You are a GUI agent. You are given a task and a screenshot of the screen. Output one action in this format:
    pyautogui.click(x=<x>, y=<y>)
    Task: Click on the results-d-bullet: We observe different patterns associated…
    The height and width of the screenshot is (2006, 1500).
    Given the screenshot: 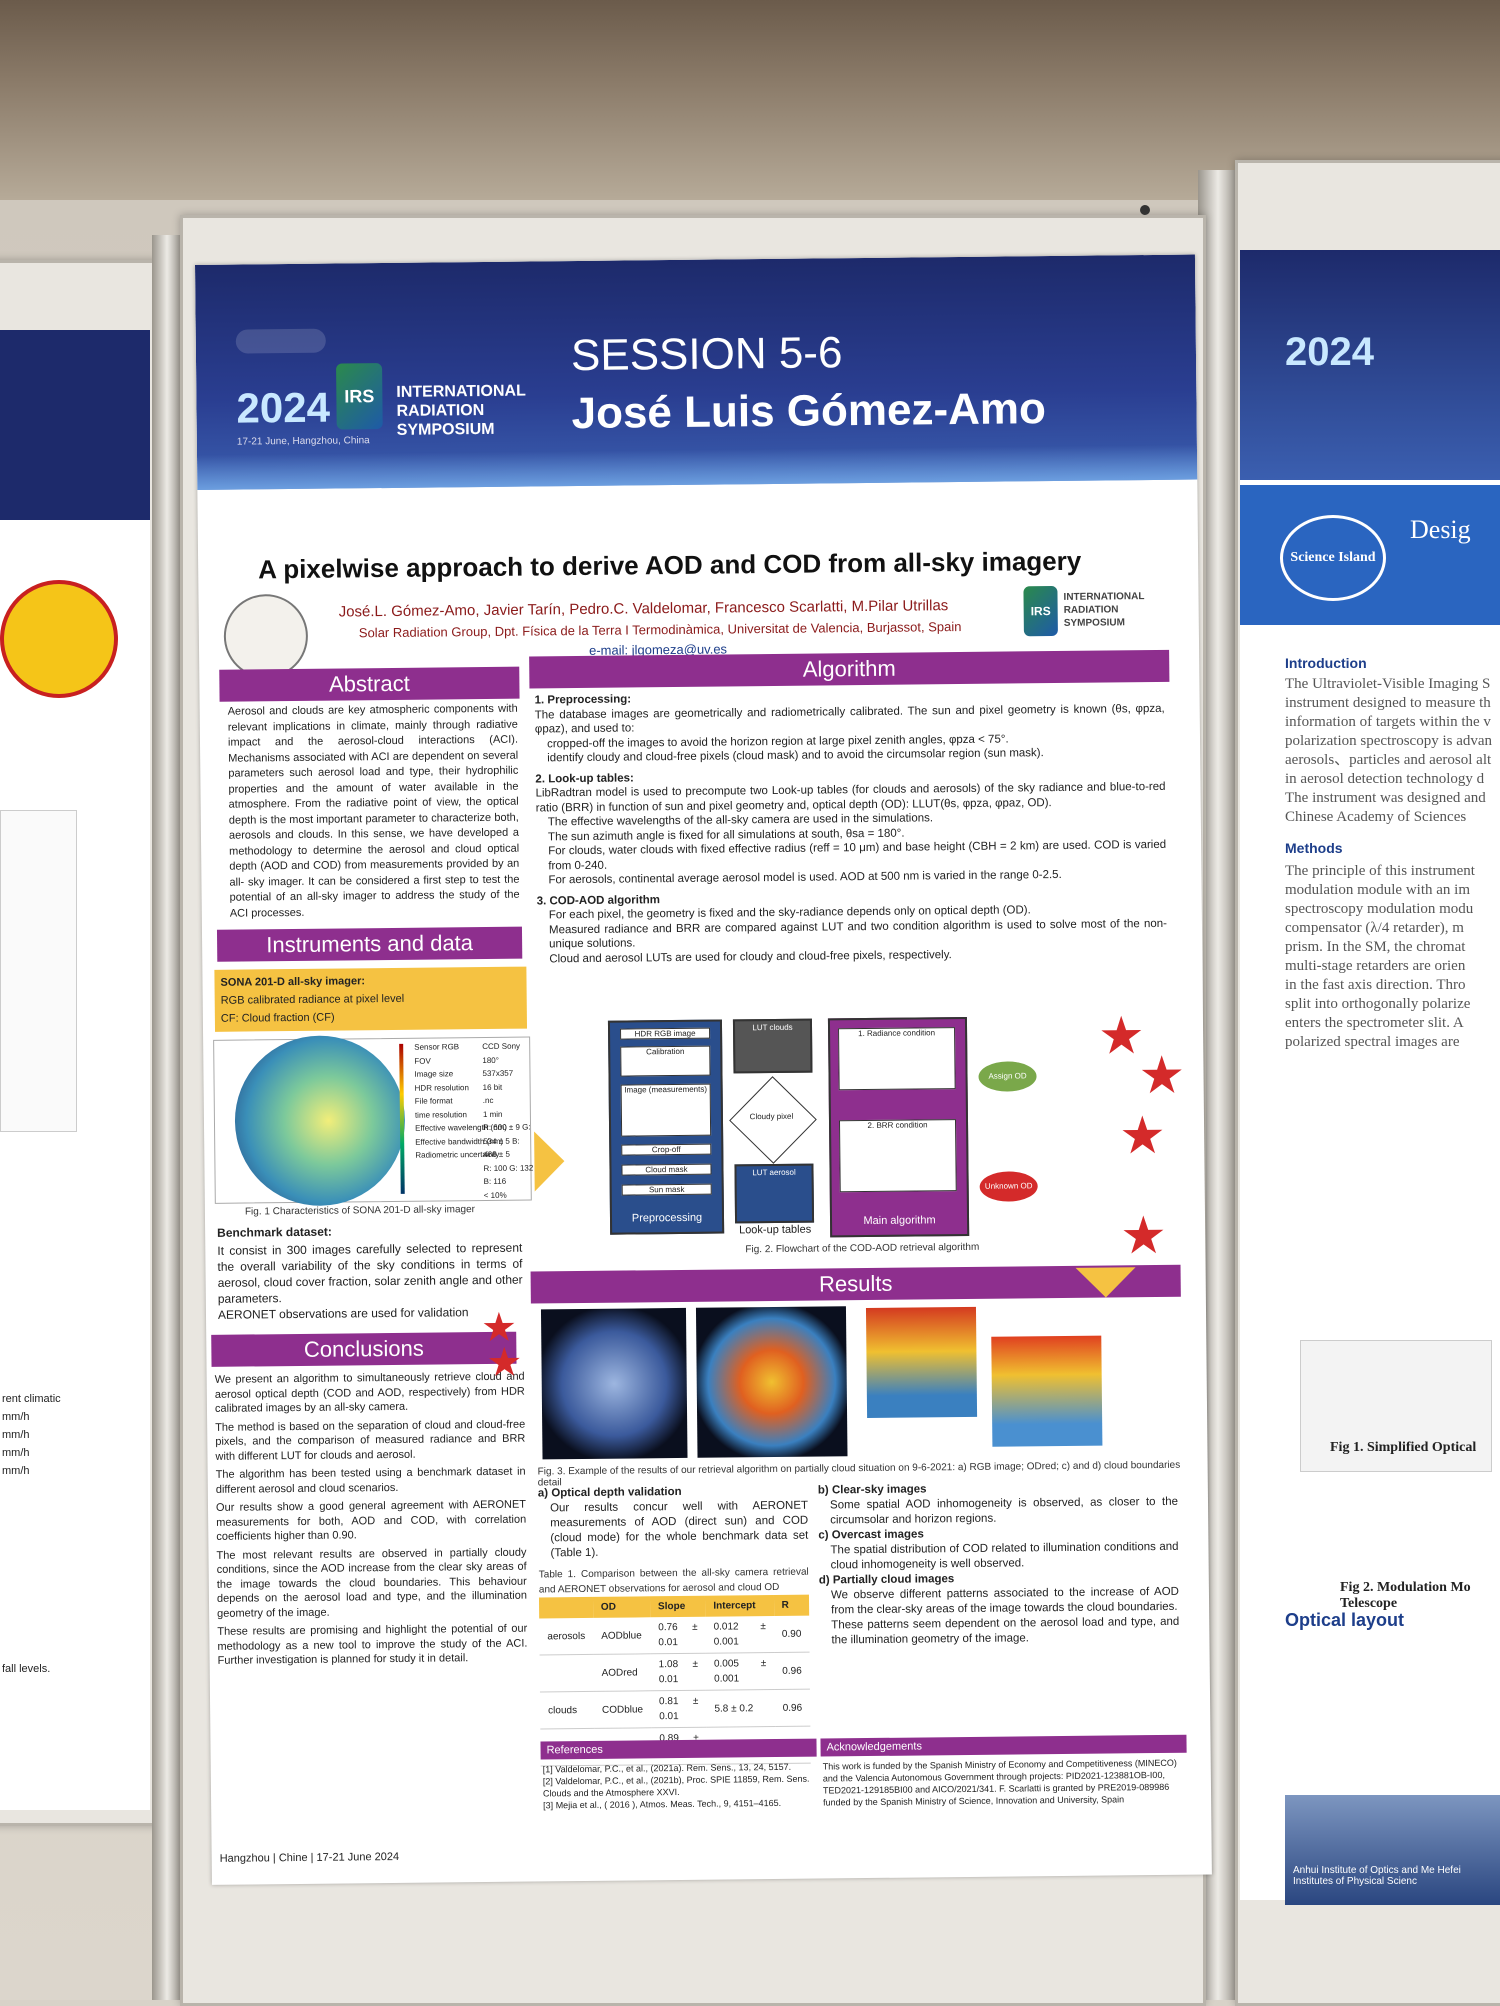 What is the action you would take?
    pyautogui.click(x=1005, y=1601)
    